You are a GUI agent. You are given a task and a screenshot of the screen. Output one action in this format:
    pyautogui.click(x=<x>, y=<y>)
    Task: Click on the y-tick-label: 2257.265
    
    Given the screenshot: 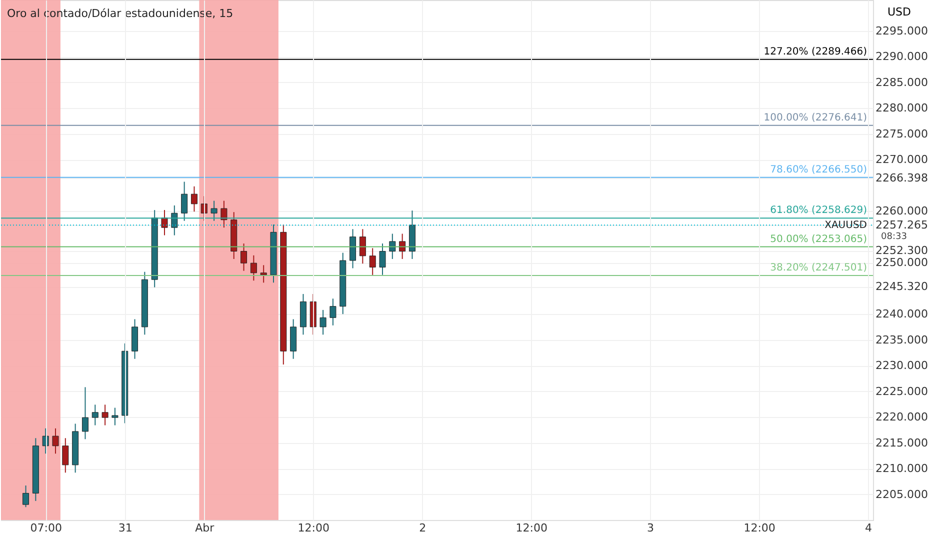 What is the action you would take?
    pyautogui.click(x=902, y=225)
    